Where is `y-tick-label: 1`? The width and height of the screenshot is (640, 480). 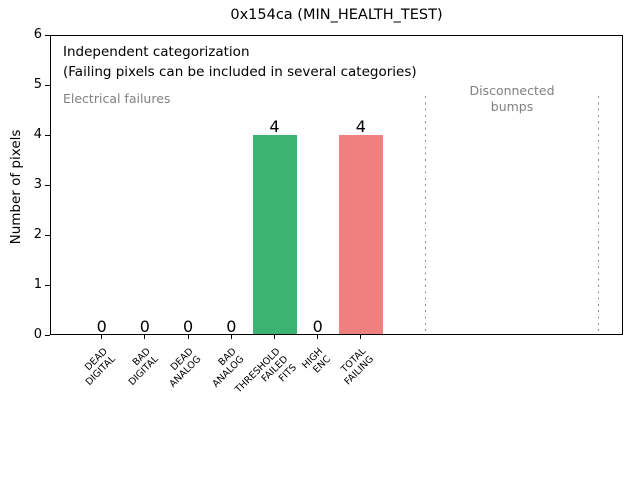
y-tick-label: 1 is located at coordinates (37, 284).